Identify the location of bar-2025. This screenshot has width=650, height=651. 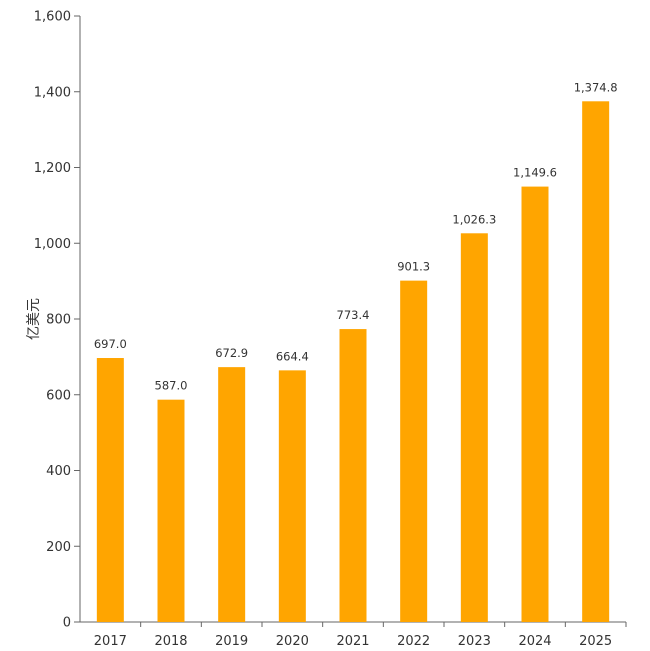
(596, 362).